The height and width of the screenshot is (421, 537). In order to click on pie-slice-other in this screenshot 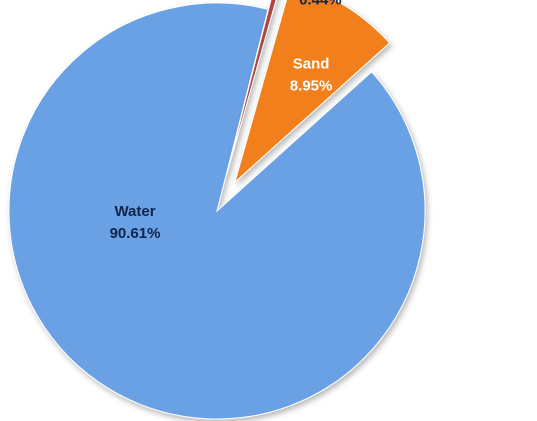, I will do `click(251, 87)`.